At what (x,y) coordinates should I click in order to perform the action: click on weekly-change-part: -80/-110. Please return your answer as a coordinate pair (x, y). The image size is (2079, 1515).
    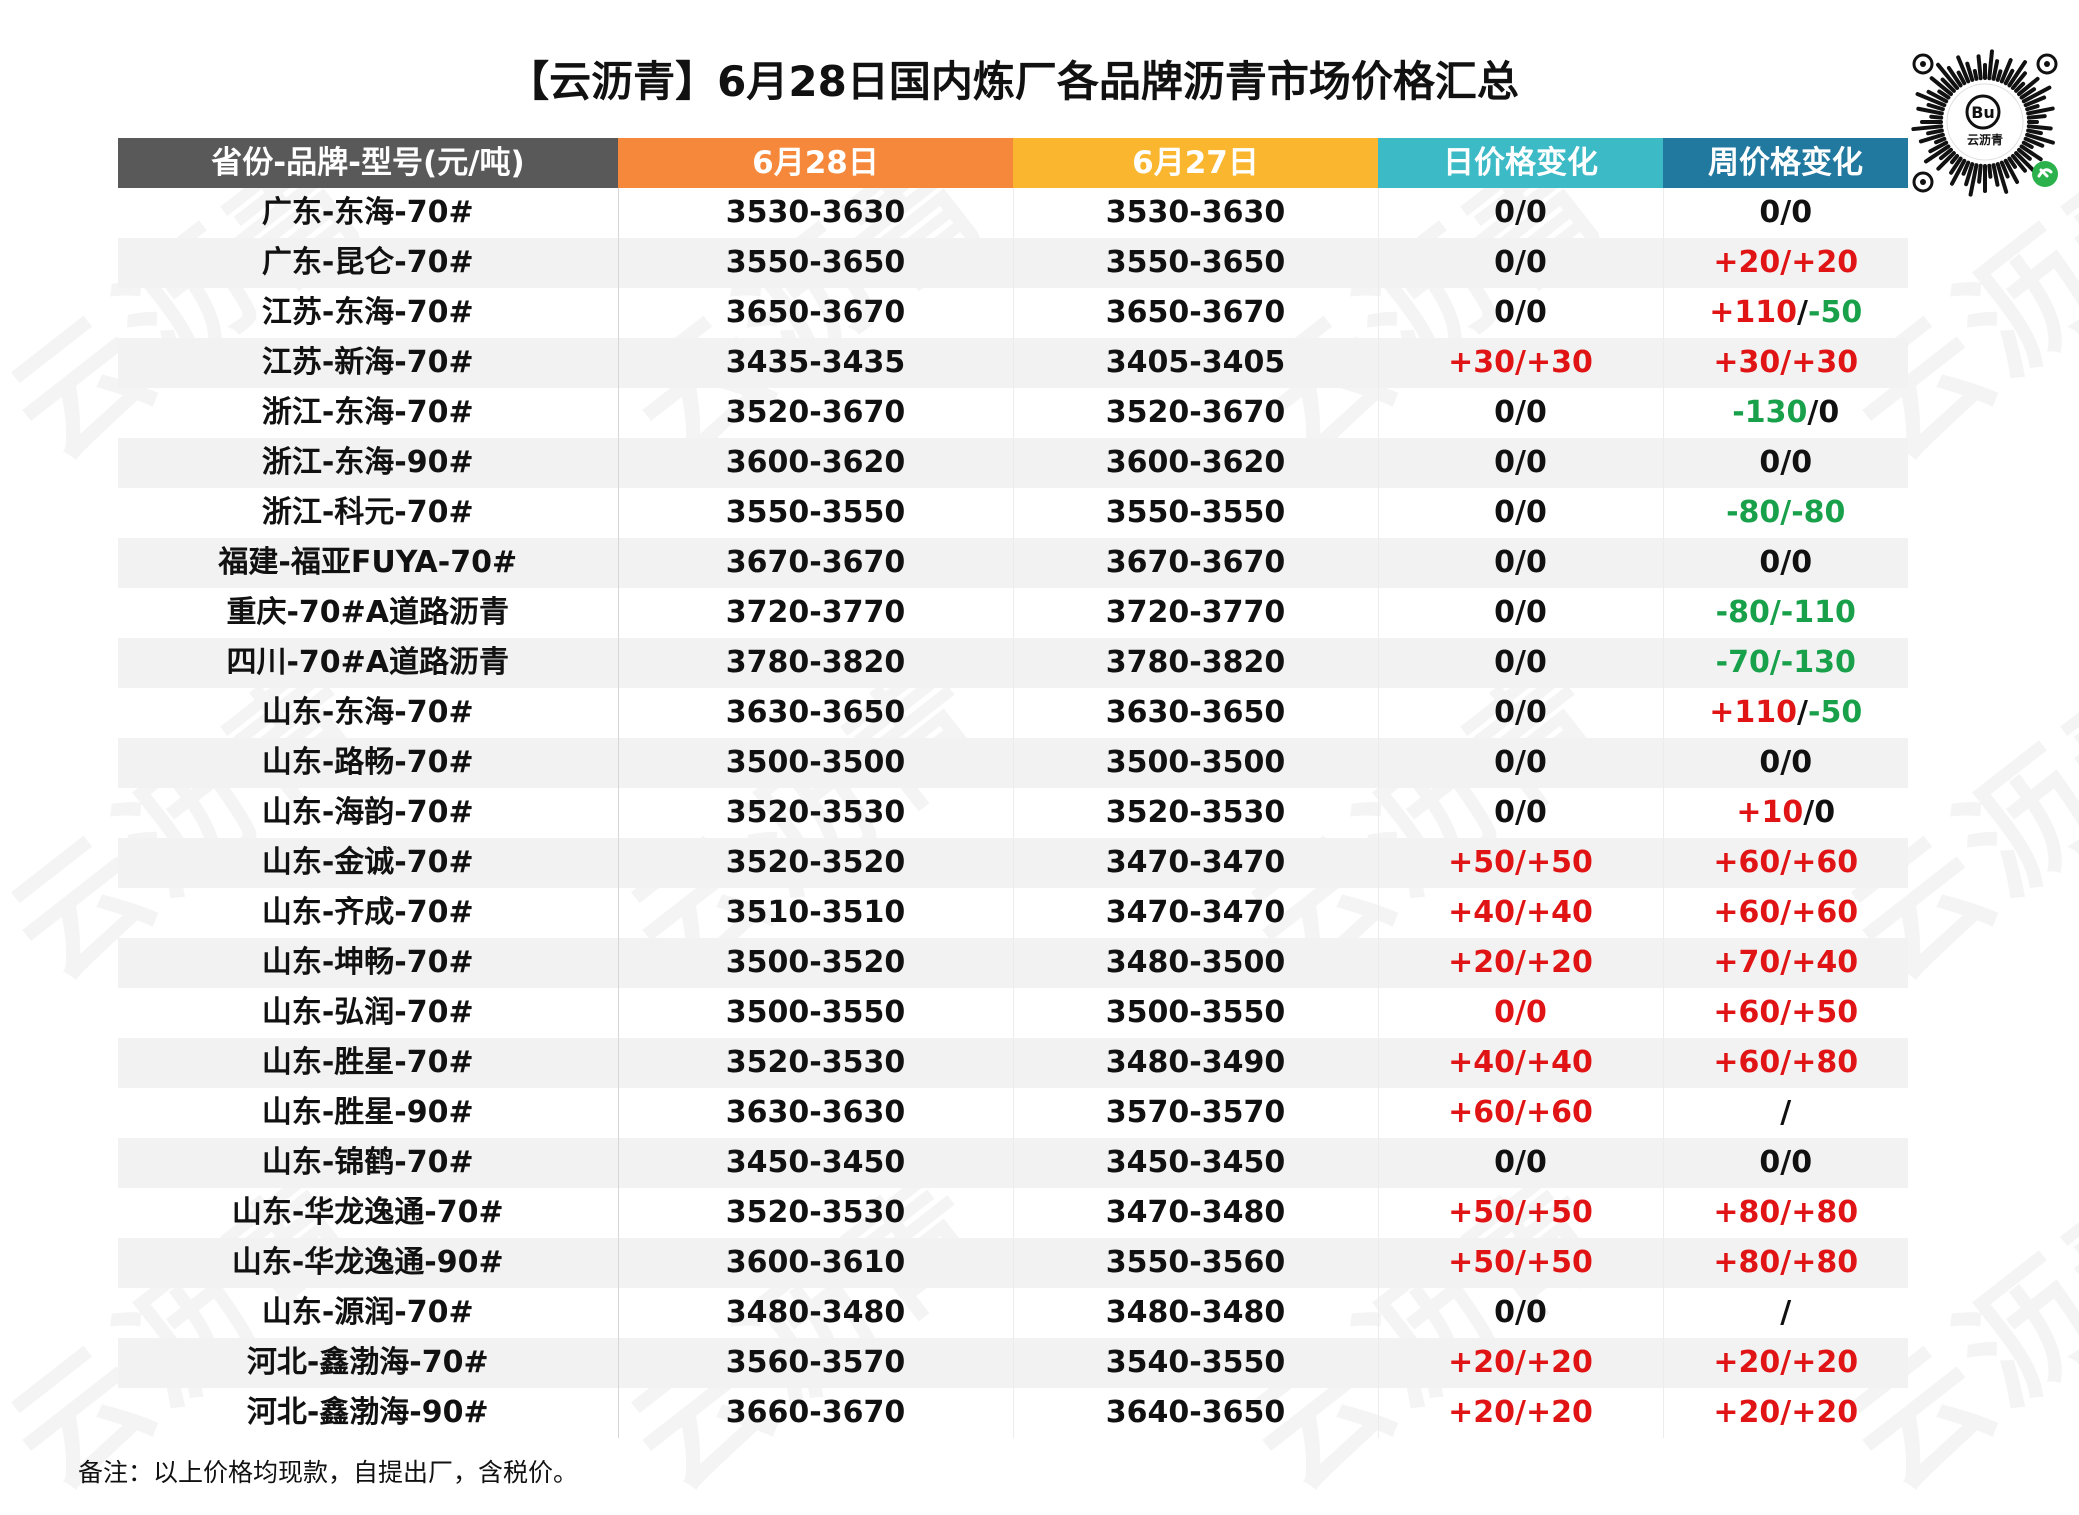
    Looking at the image, I should click on (1785, 612).